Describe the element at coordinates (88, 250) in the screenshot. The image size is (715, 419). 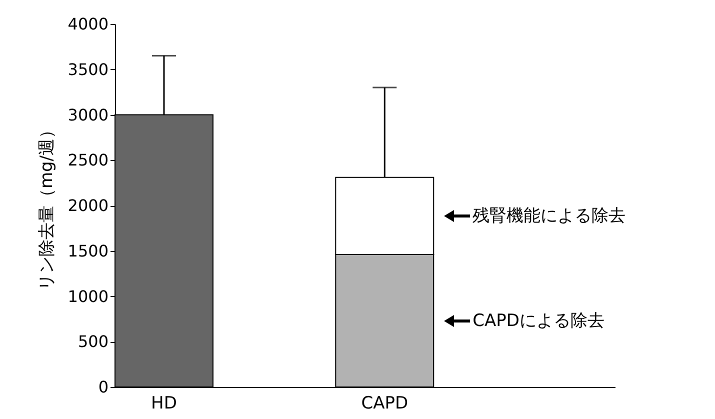
I see `y-tick-label: 1500` at that location.